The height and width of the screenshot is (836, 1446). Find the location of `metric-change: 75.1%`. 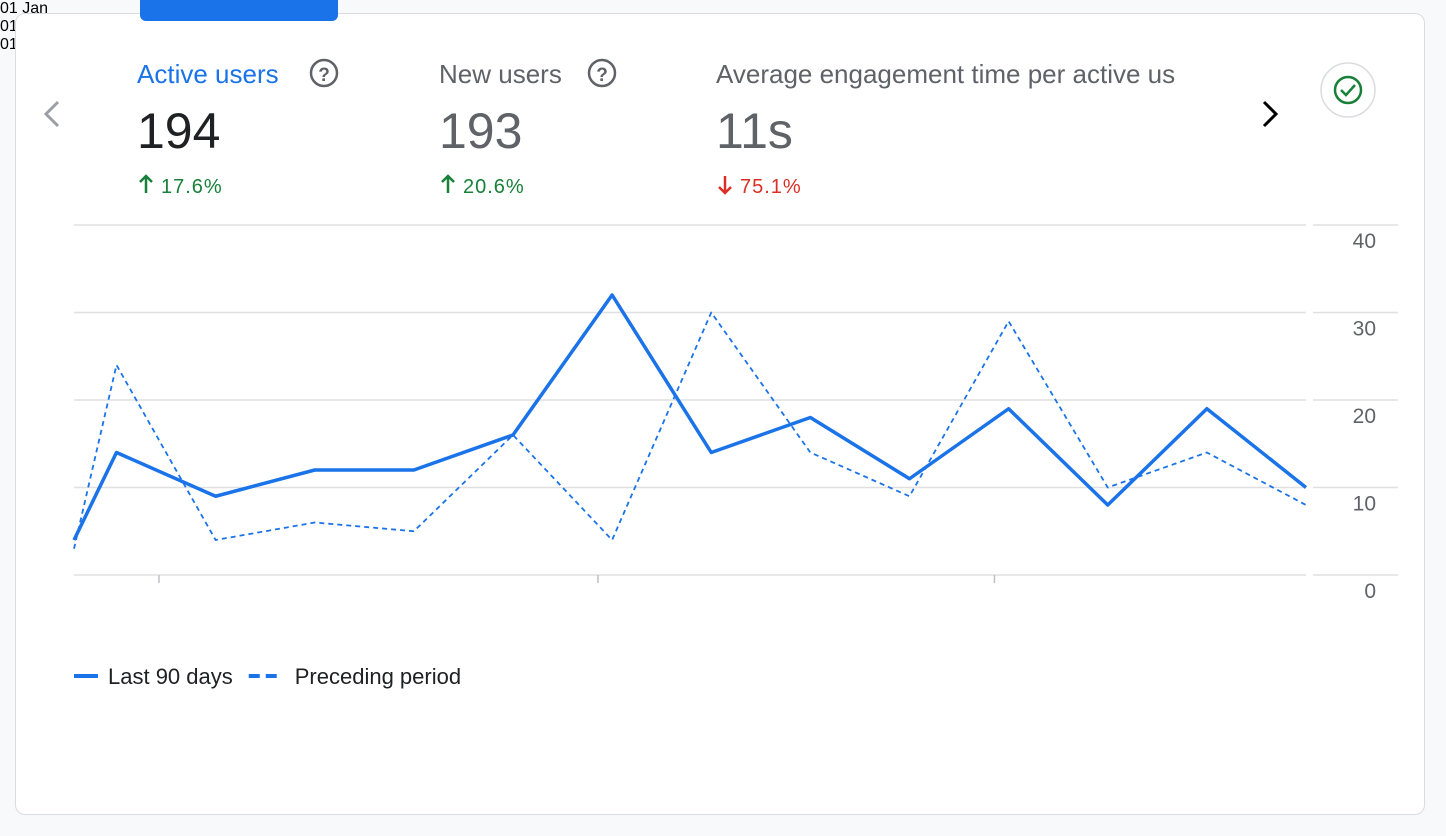

metric-change: 75.1% is located at coordinates (771, 187).